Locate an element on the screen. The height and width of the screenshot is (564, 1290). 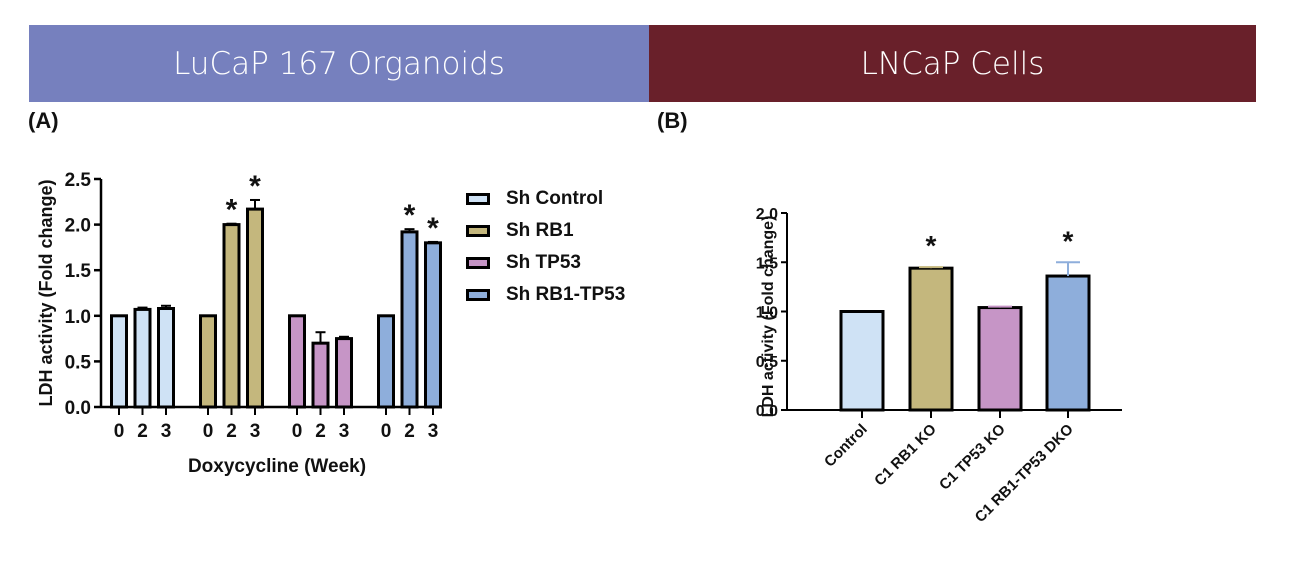
legend-item: Sh RB1 is located at coordinates (545, 231).